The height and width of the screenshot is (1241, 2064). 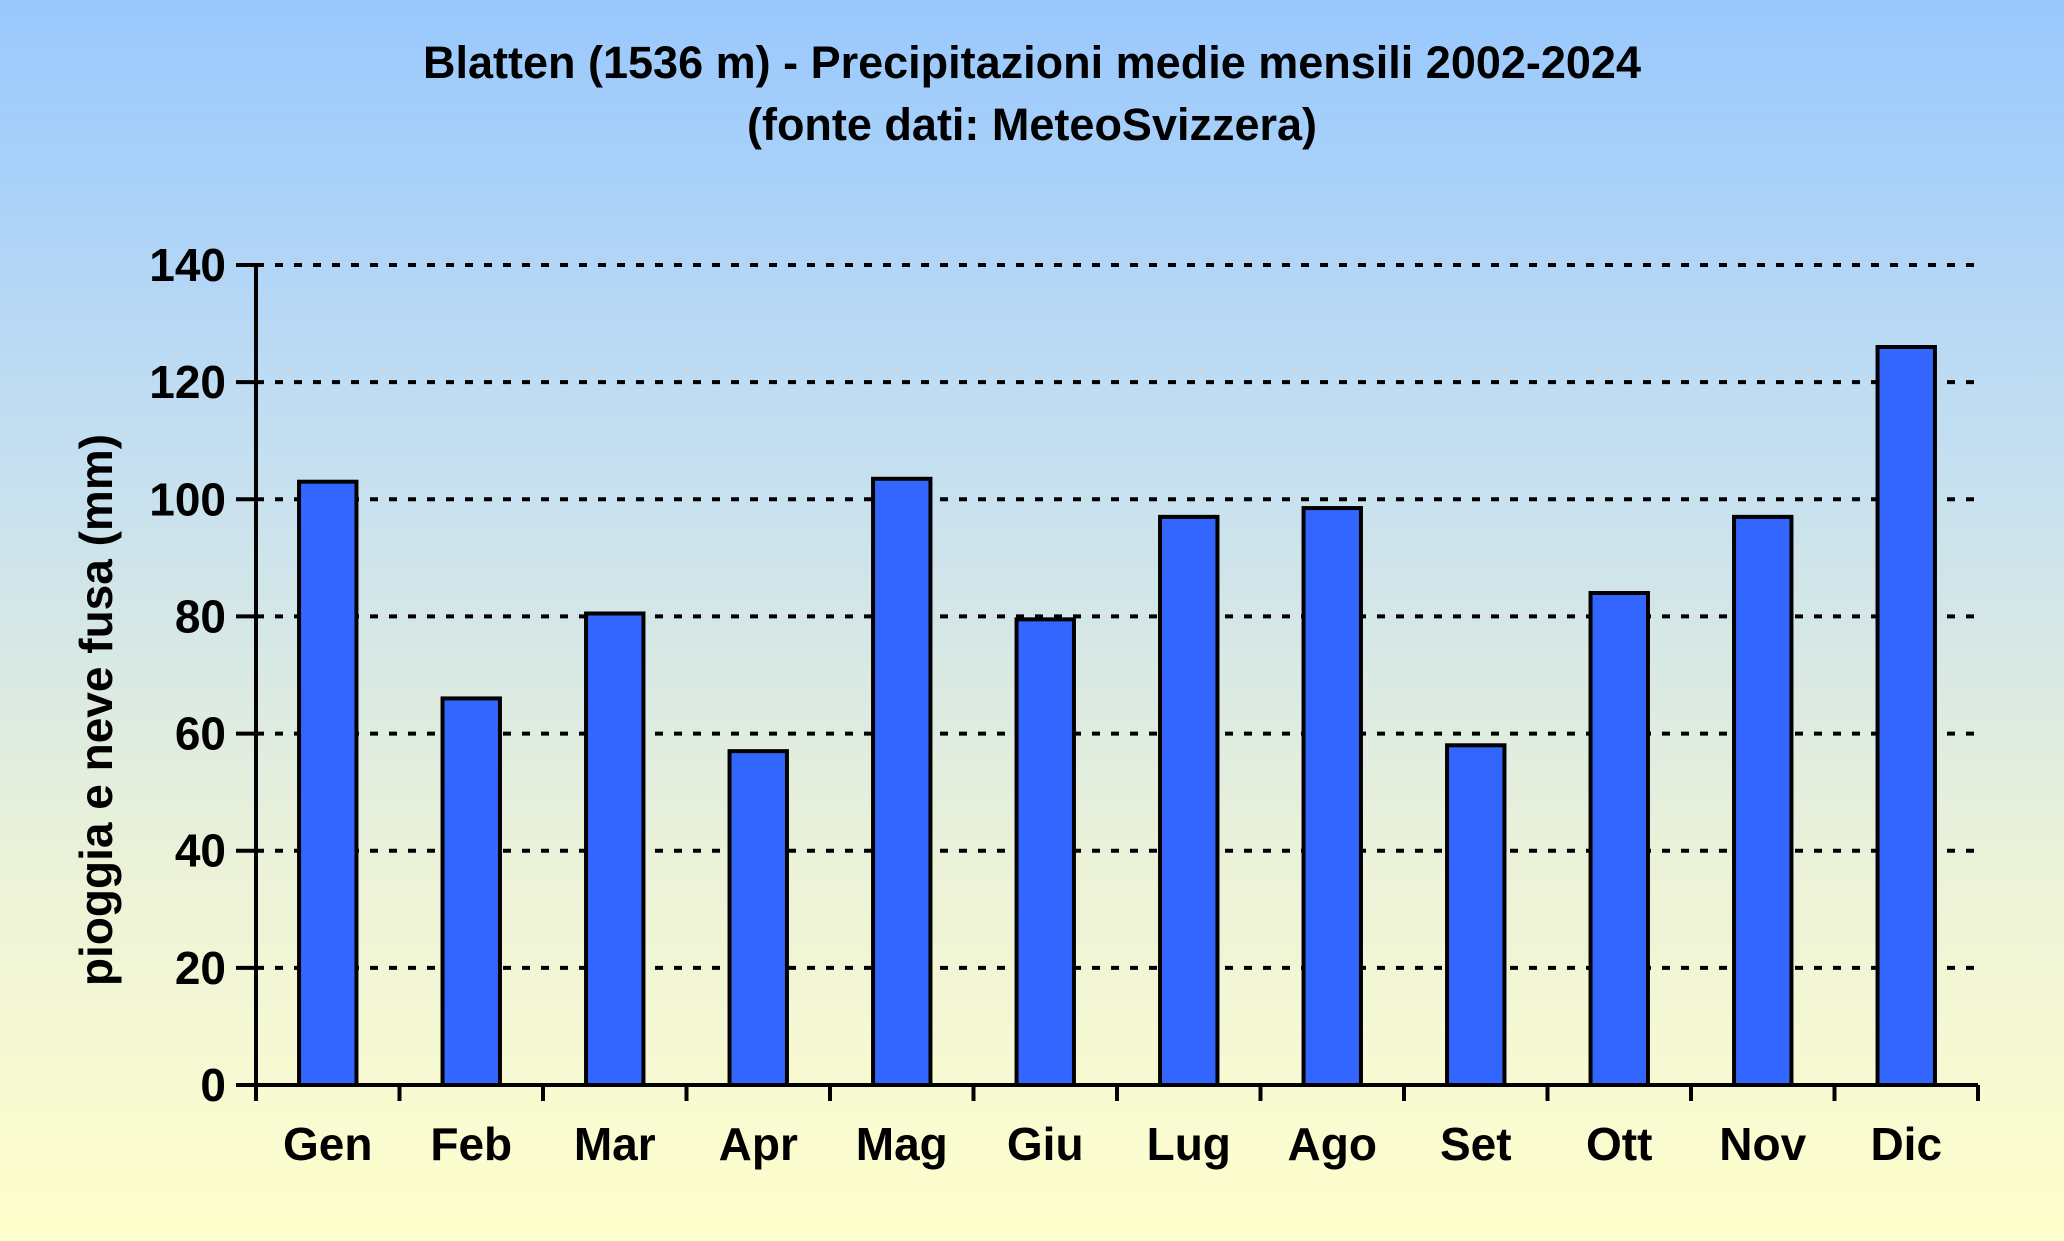 I want to click on x-tick-label: Ott, so click(x=1619, y=1144).